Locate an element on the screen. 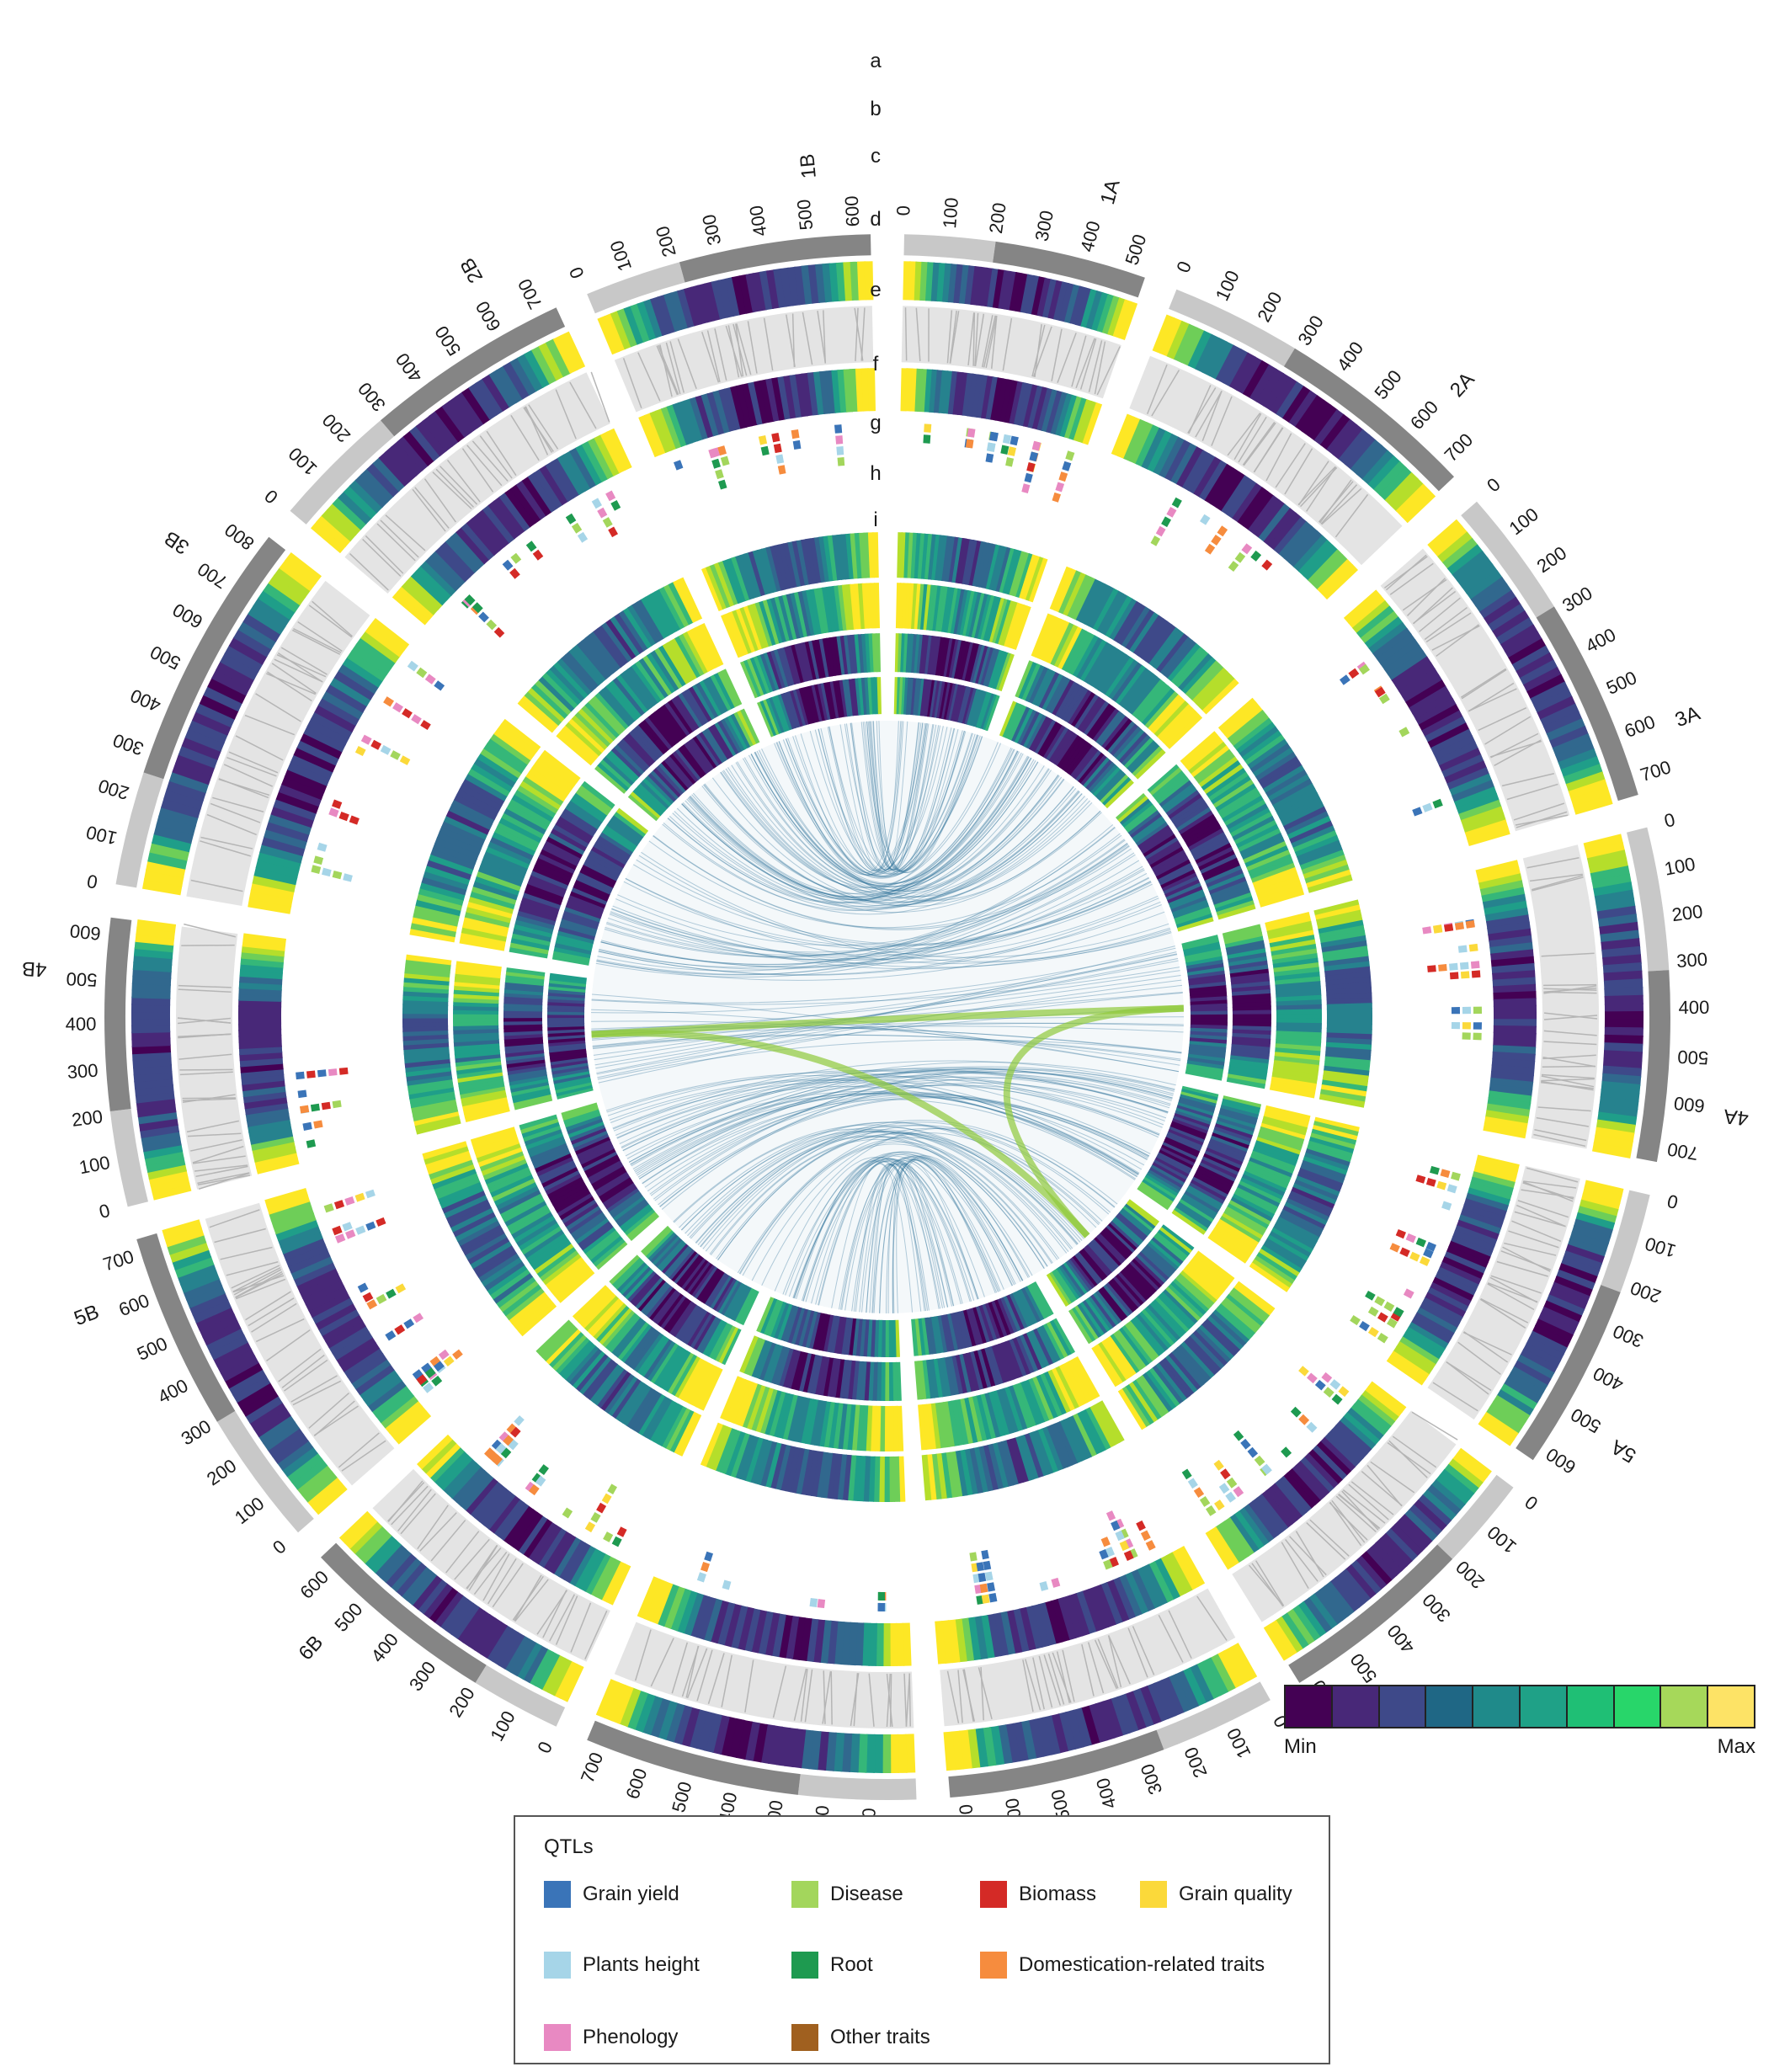 This screenshot has height=2072, width=1774. tick-label: 0 is located at coordinates (1184, 267).